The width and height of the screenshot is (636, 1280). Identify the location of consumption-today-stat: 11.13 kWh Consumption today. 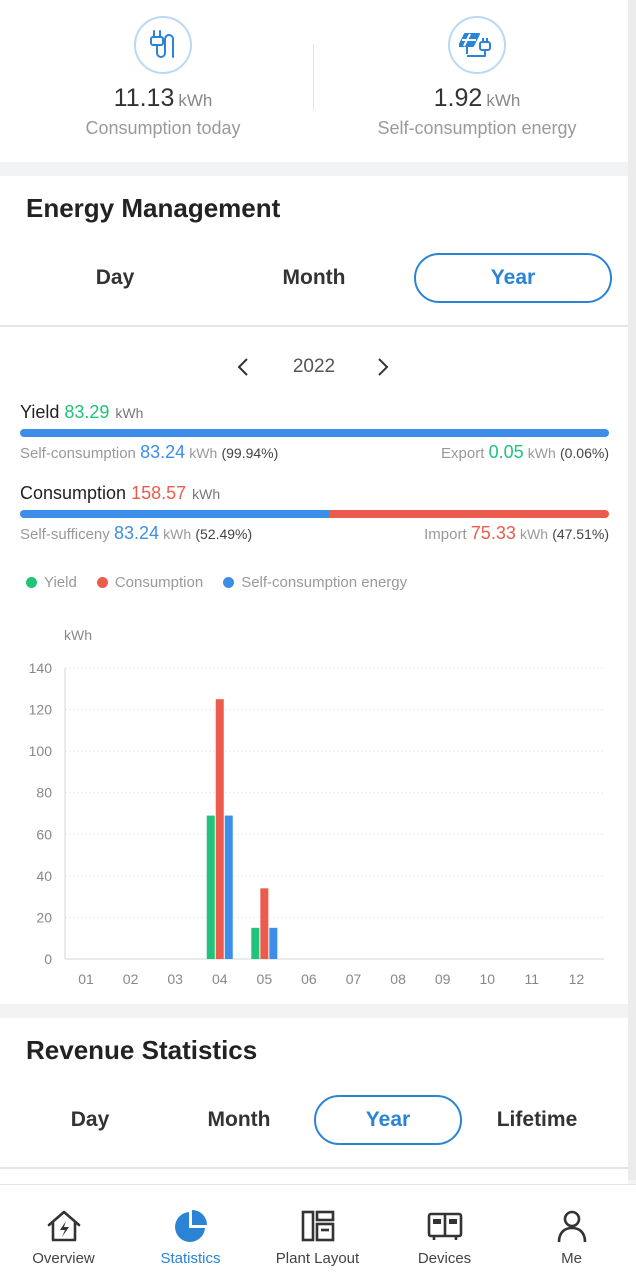
(163, 81).